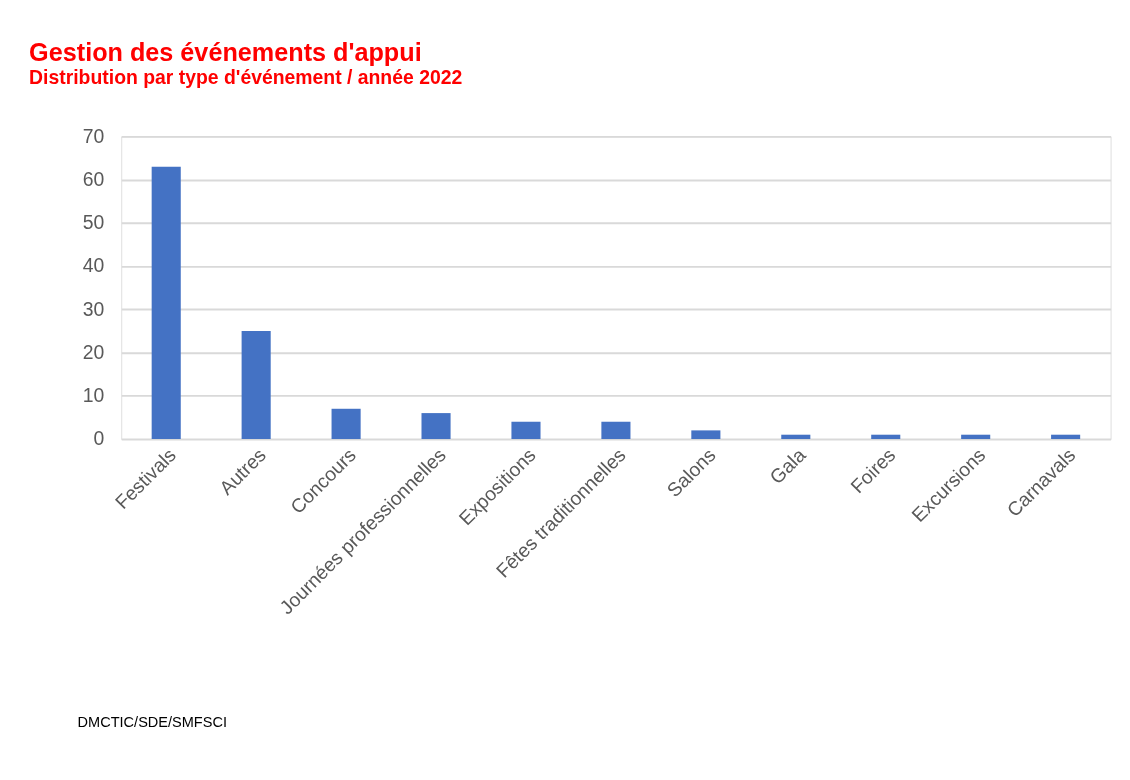 This screenshot has height=780, width=1130. Describe the element at coordinates (93, 135) in the screenshot. I see `y-tick-label: 70` at that location.